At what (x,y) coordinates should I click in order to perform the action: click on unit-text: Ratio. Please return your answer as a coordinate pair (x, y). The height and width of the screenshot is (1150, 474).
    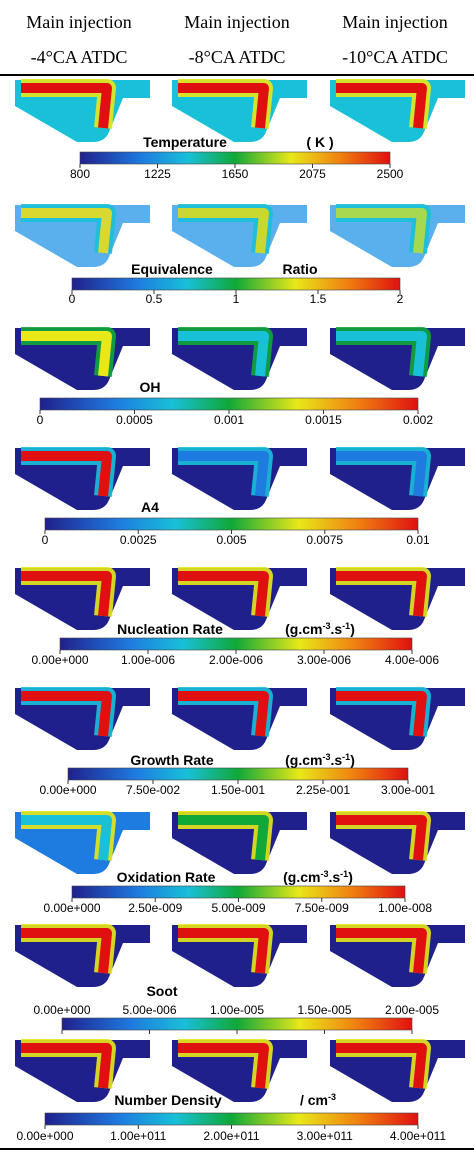
    Looking at the image, I should click on (300, 269).